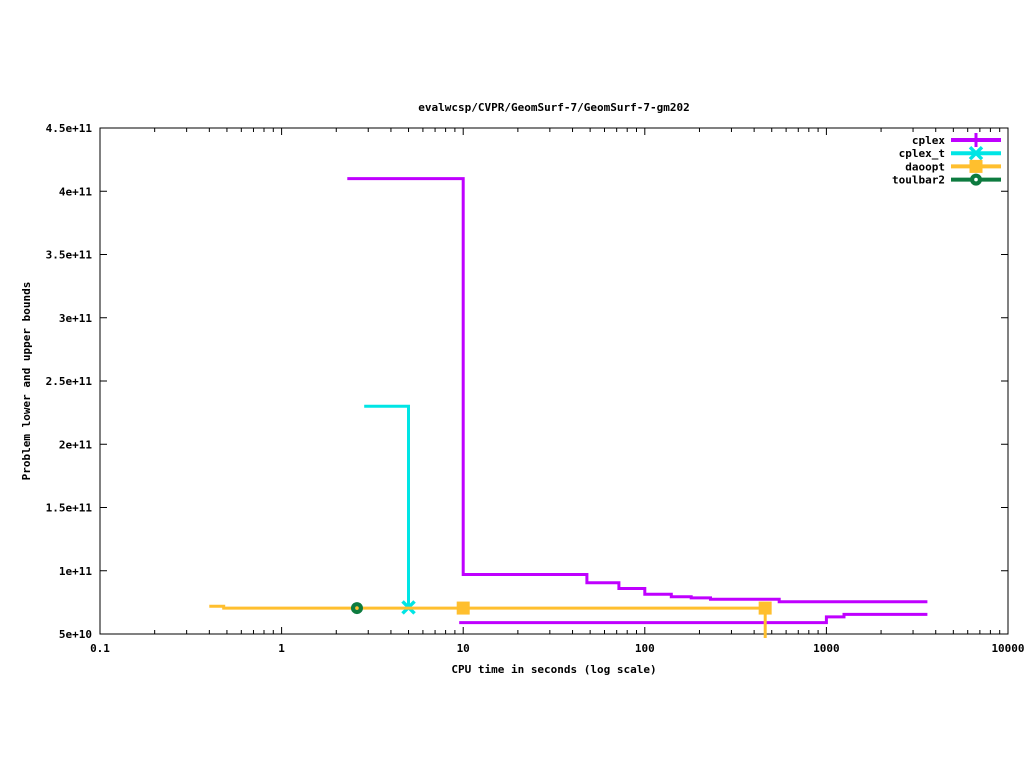 The image size is (1024, 768). What do you see at coordinates (554, 669) in the screenshot?
I see `x-axis-label: CPU time in seconds (log scale)` at bounding box center [554, 669].